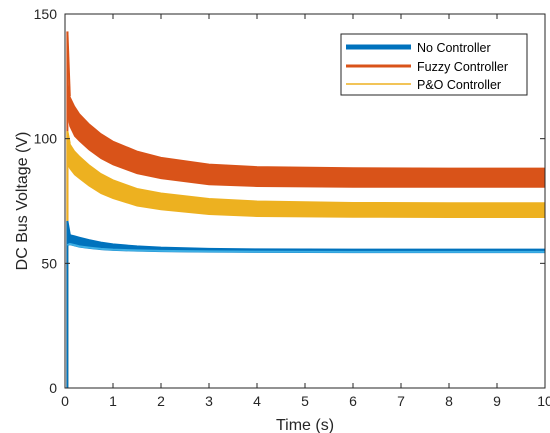 The height and width of the screenshot is (433, 550). What do you see at coordinates (305, 401) in the screenshot?
I see `x-tick-label: 5` at bounding box center [305, 401].